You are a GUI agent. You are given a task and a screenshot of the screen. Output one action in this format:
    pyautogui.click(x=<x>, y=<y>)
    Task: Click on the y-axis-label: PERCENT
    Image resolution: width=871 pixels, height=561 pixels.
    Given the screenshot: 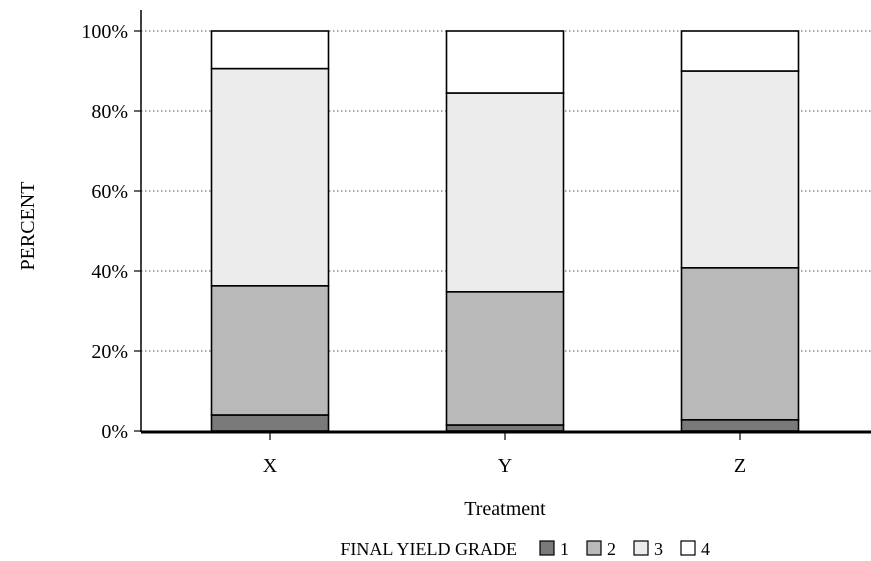 What is the action you would take?
    pyautogui.click(x=28, y=226)
    